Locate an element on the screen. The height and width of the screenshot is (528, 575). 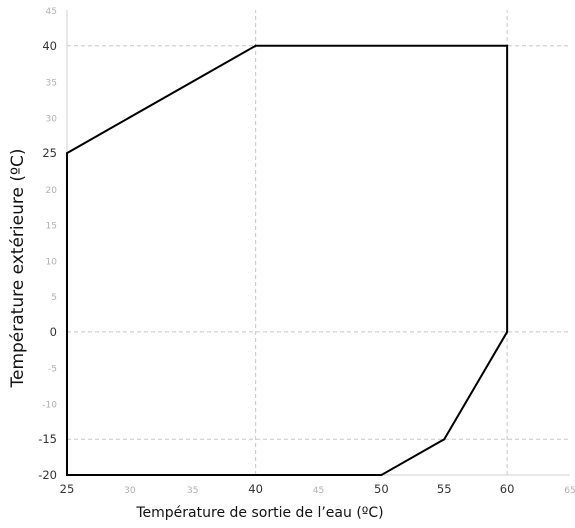
x-tick-label: 60 is located at coordinates (507, 489).